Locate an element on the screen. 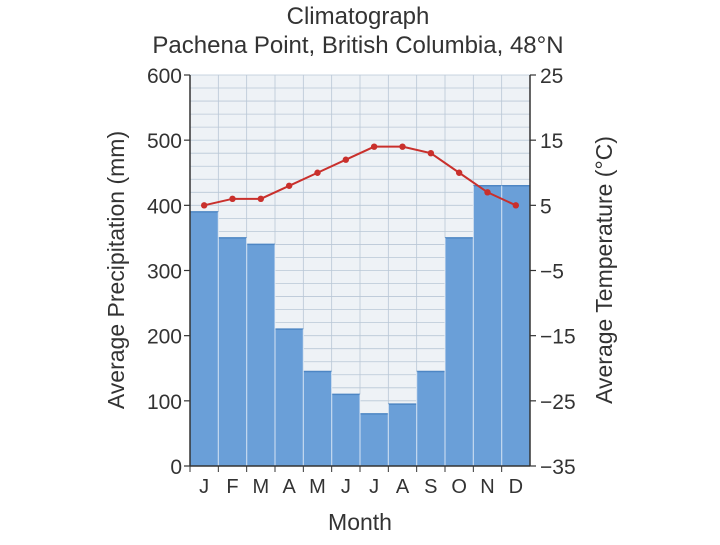 The width and height of the screenshot is (720, 545). chart-subtitle: Pachena Point, British Columbia, 48°N is located at coordinates (357, 45).